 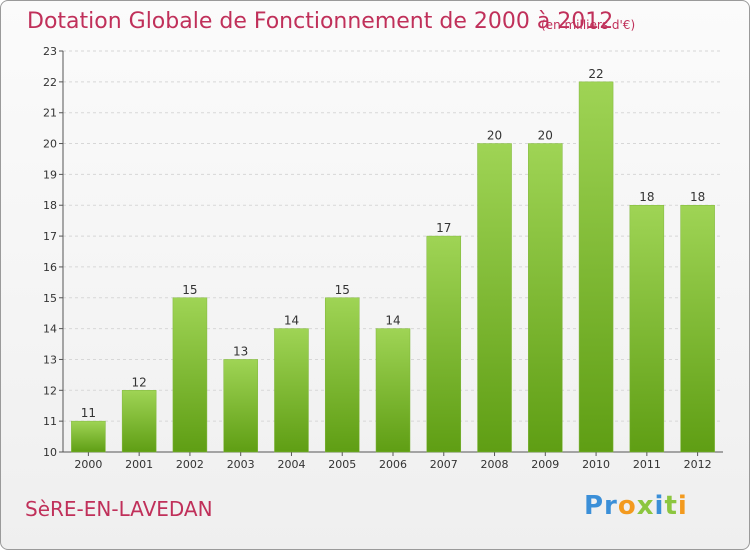 I want to click on x-tick-label: 2007, so click(x=444, y=464).